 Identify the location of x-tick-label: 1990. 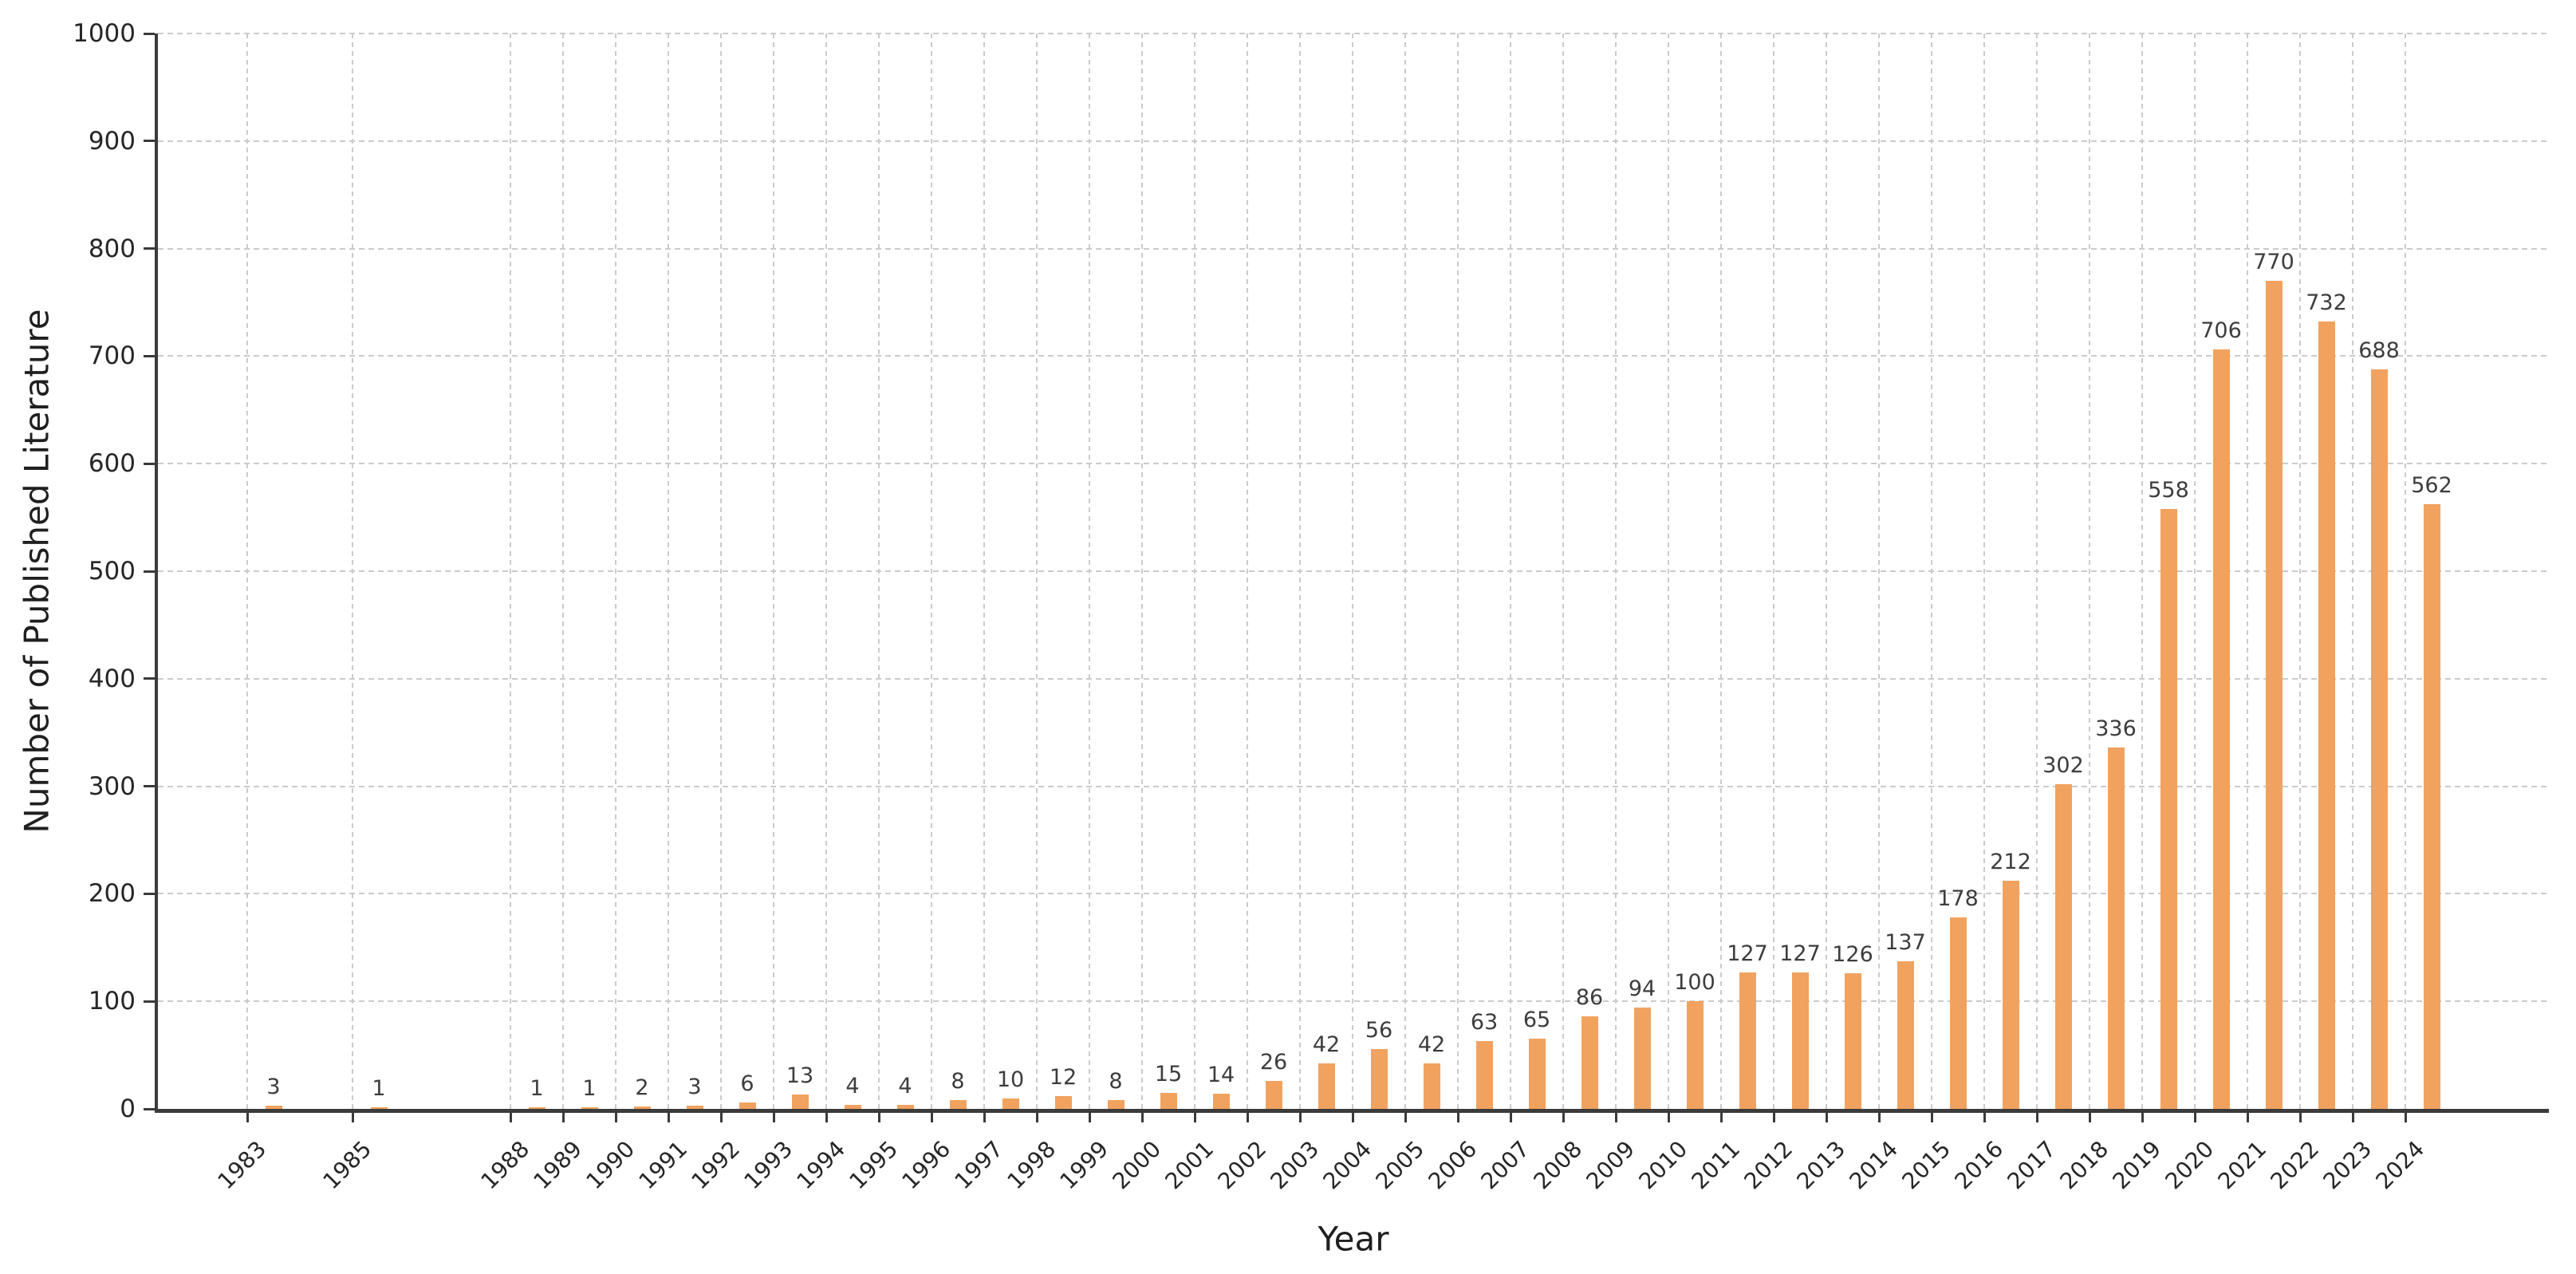
(610, 1165).